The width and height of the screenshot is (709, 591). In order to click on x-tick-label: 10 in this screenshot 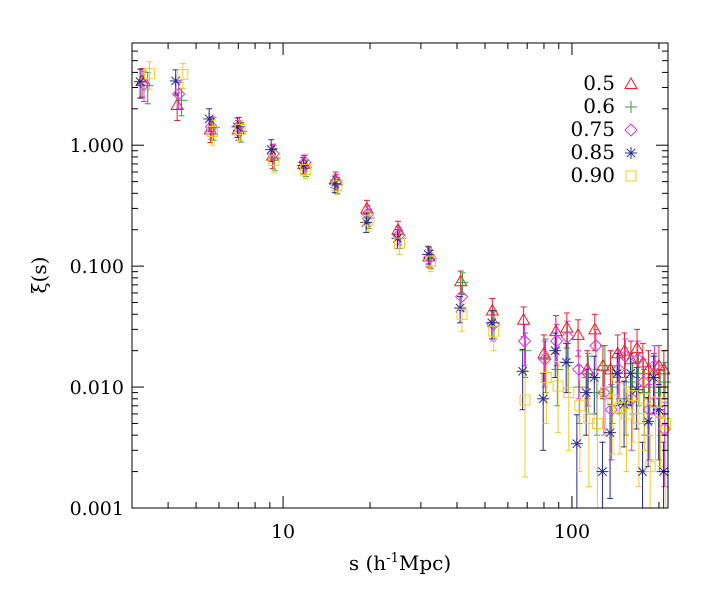, I will do `click(283, 532)`.